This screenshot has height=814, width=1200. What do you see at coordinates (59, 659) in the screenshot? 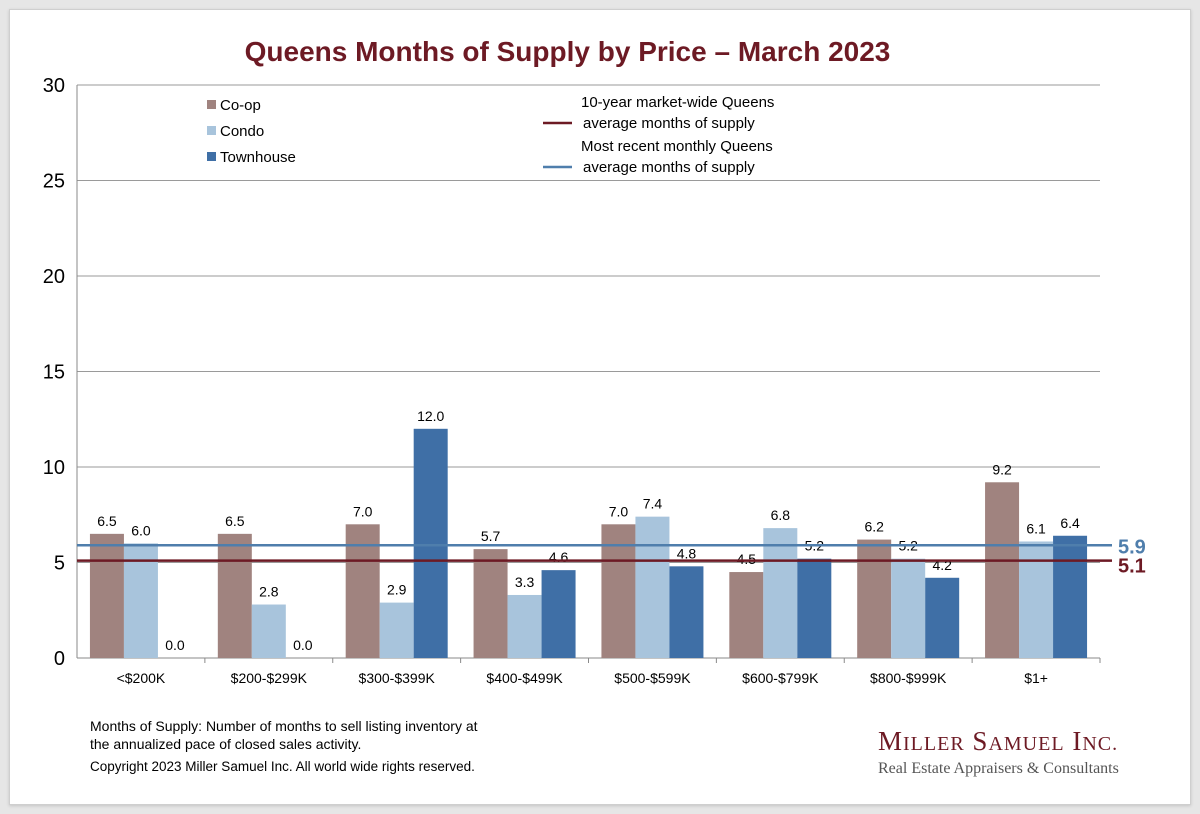
I see `y-tick-label: 0` at bounding box center [59, 659].